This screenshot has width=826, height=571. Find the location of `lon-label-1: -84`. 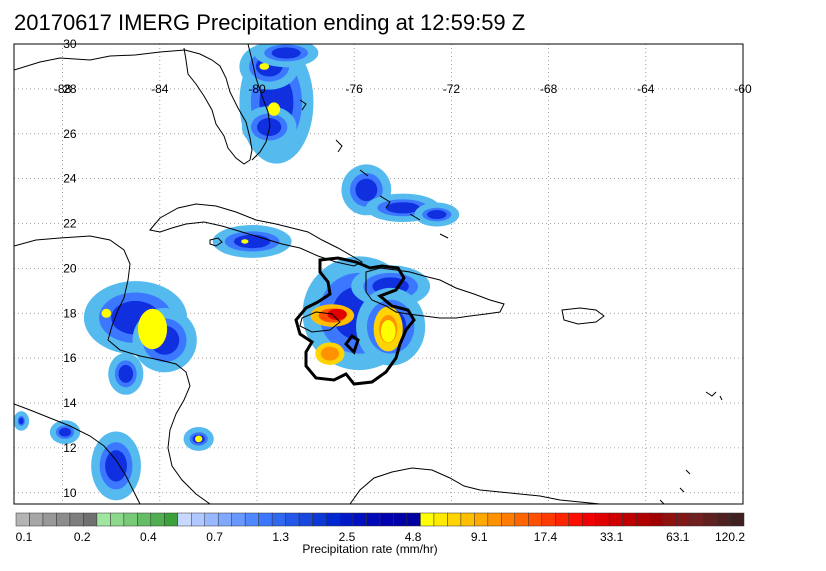

lon-label-1: -84 is located at coordinates (160, 89).